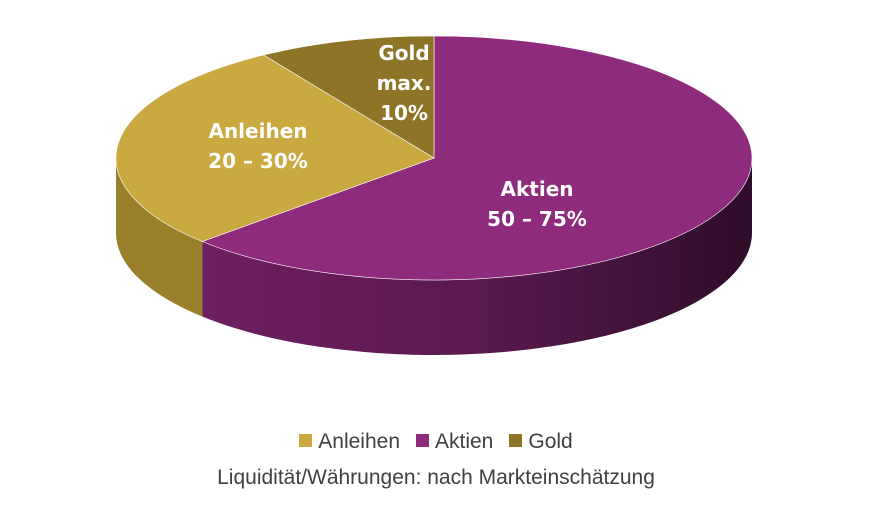 Image resolution: width=872 pixels, height=505 pixels. I want to click on legend-label: Gold, so click(550, 441).